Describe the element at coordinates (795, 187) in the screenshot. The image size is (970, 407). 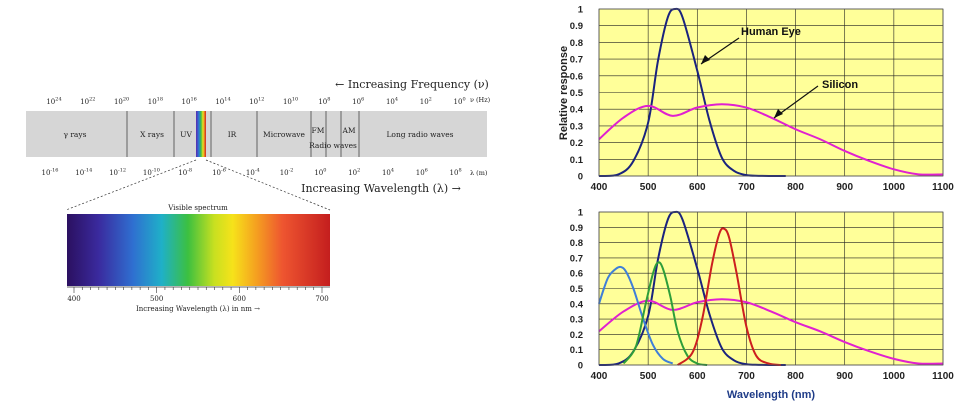
I see `x-tick-800-top: 800` at that location.